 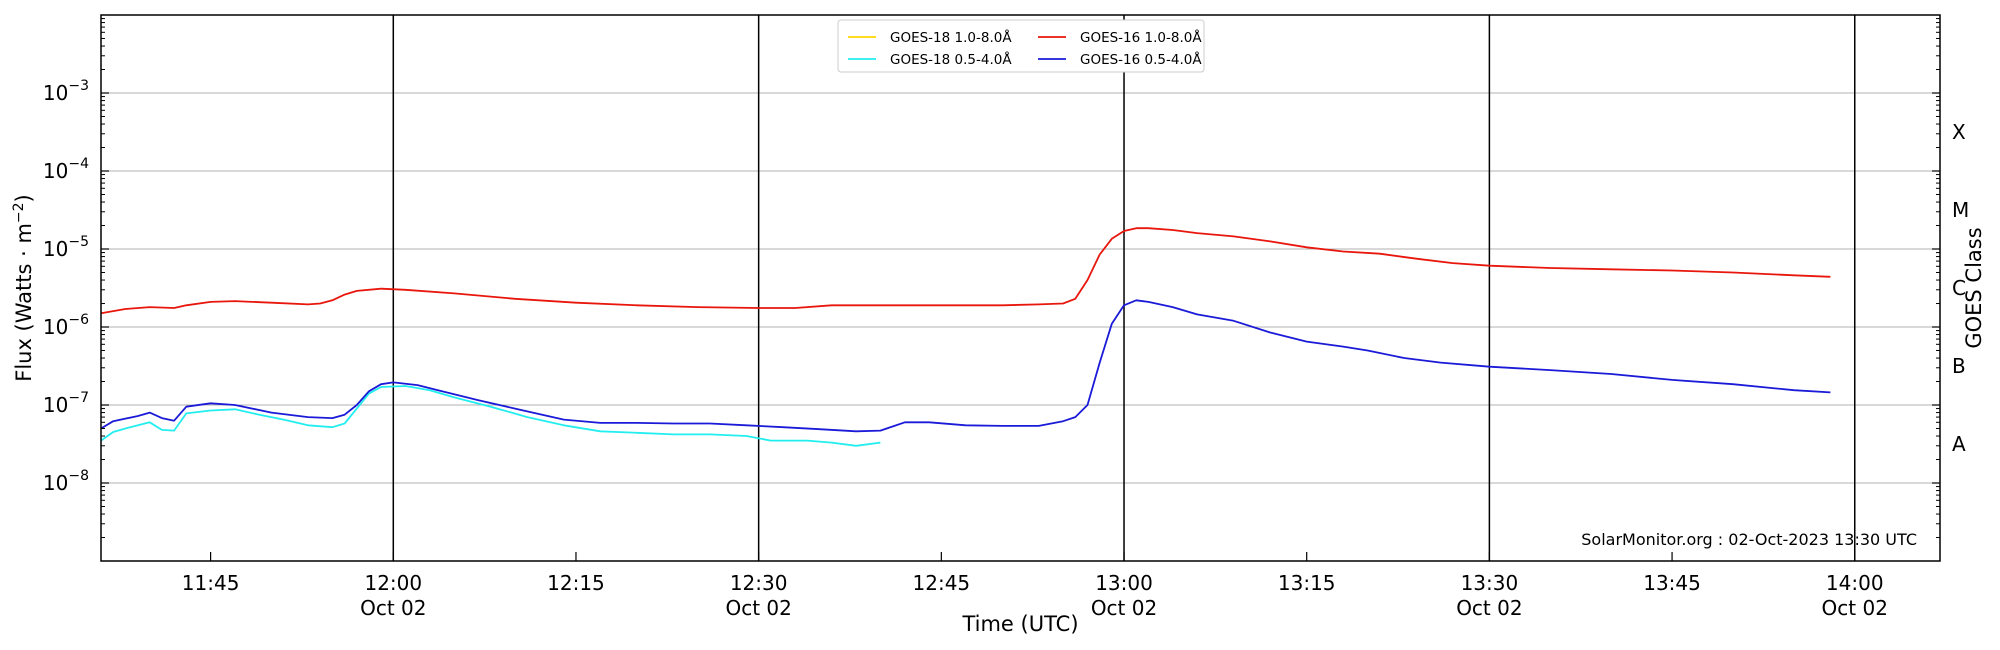 What do you see at coordinates (24, 198) in the screenshot?
I see `y-axis-label-close: )` at bounding box center [24, 198].